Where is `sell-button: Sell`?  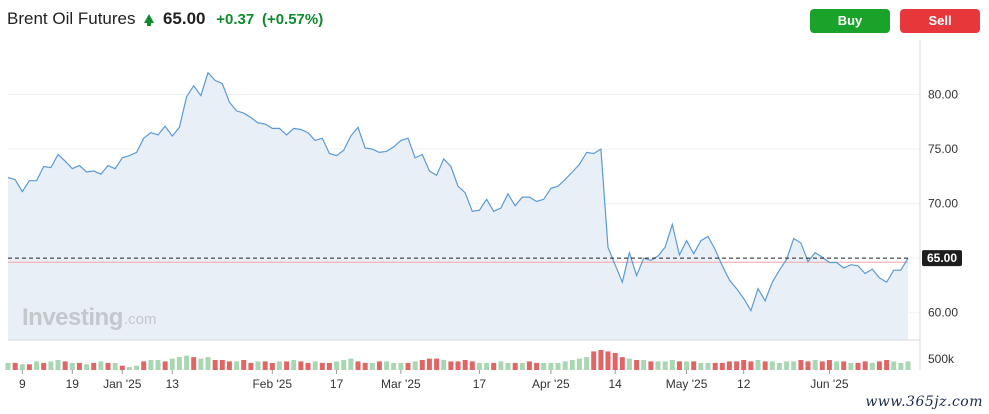
sell-button: Sell is located at coordinates (940, 21).